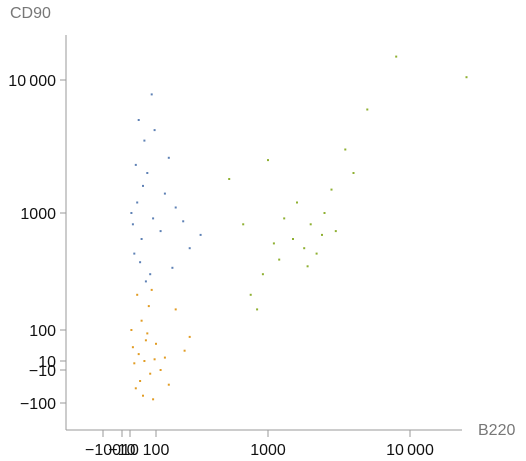 The height and width of the screenshot is (461, 526). I want to click on x-tick-label: 10, so click(130, 450).